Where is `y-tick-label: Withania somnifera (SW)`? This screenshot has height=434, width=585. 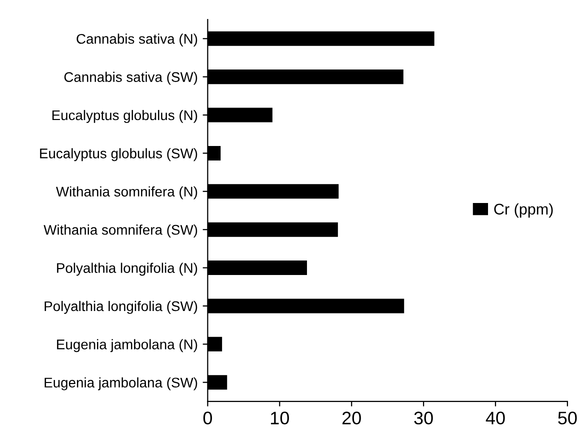
y-tick-label: Withania somnifera (SW) is located at coordinates (121, 231).